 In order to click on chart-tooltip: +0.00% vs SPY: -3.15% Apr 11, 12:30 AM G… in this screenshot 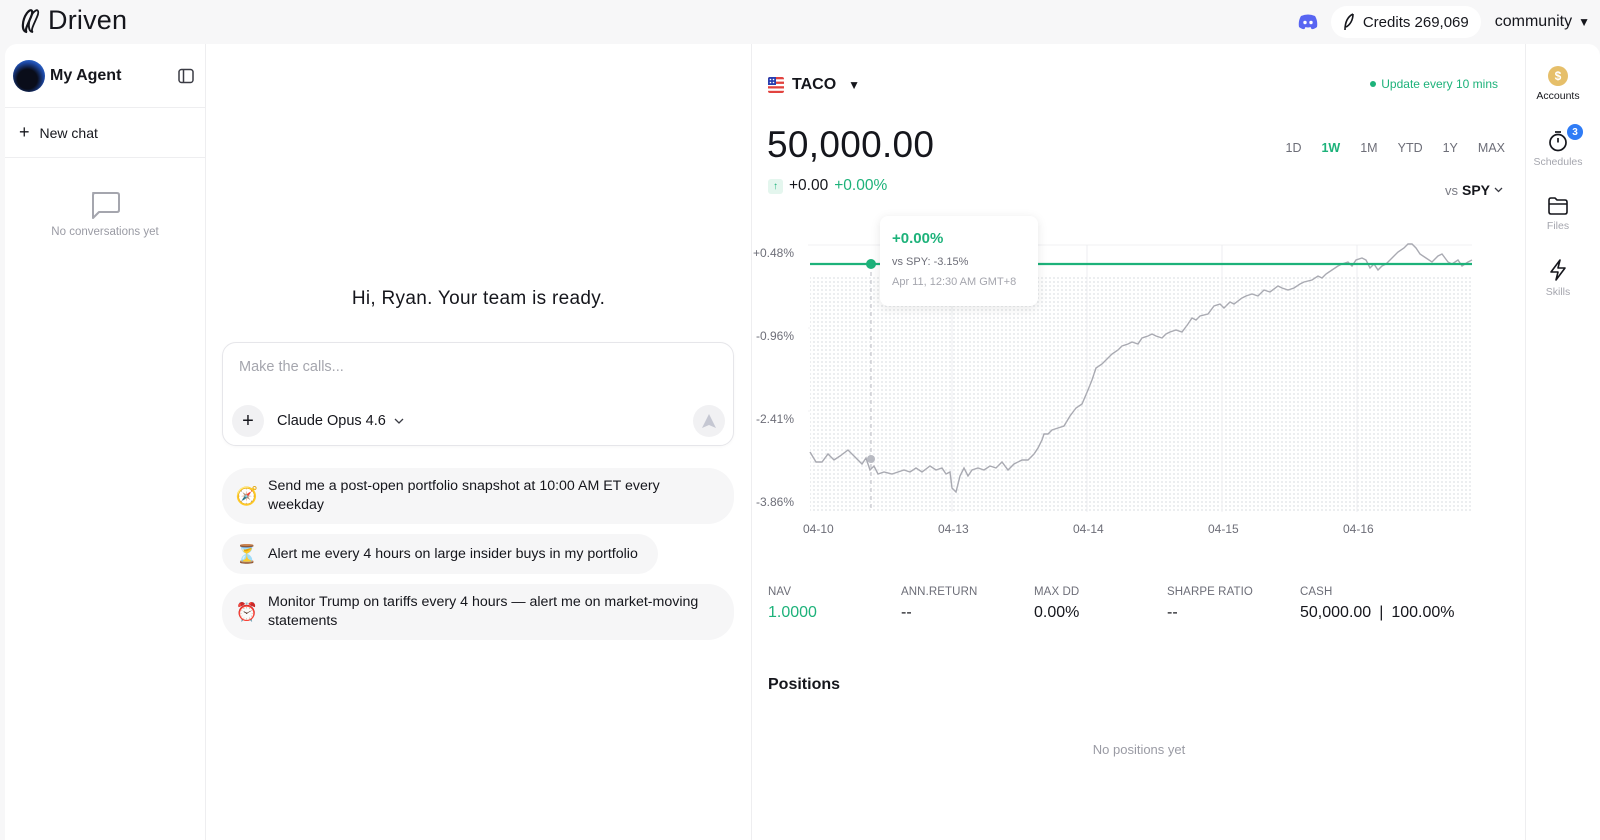, I will do `click(959, 261)`.